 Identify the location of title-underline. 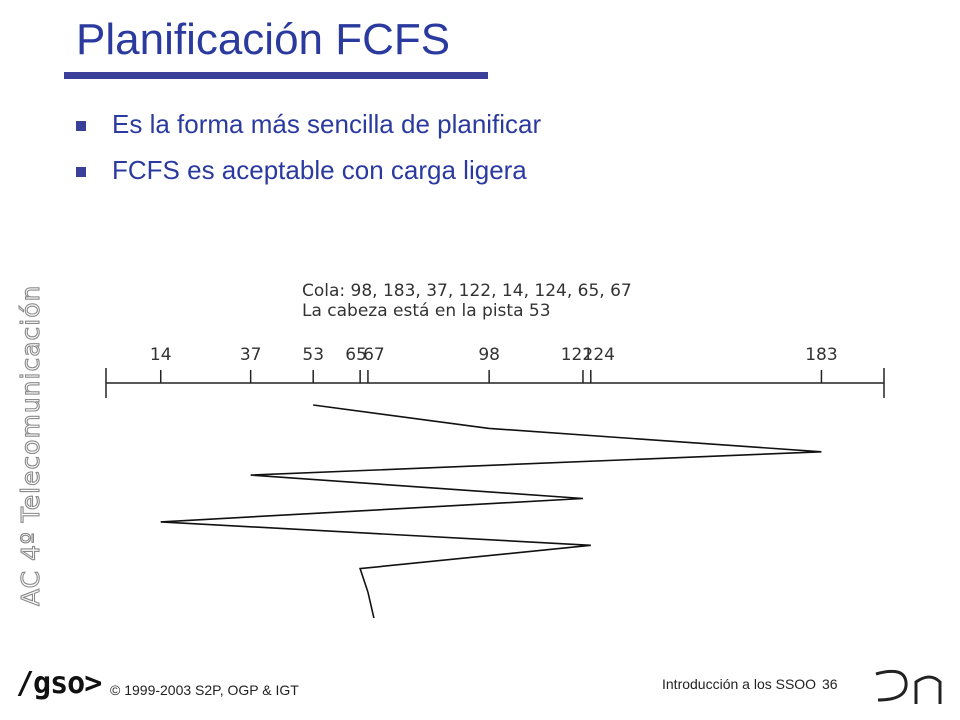
(276, 75).